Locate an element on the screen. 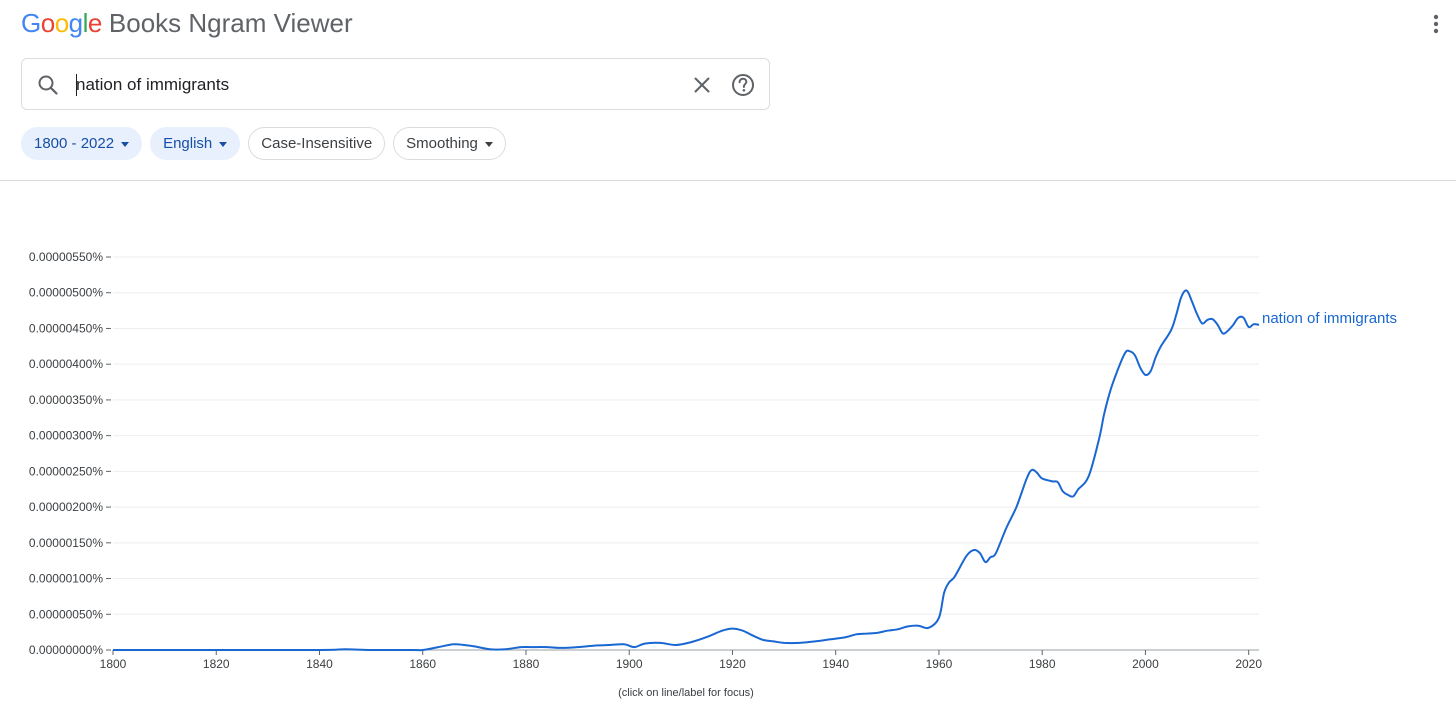 The width and height of the screenshot is (1456, 722). text-caret is located at coordinates (76, 85).